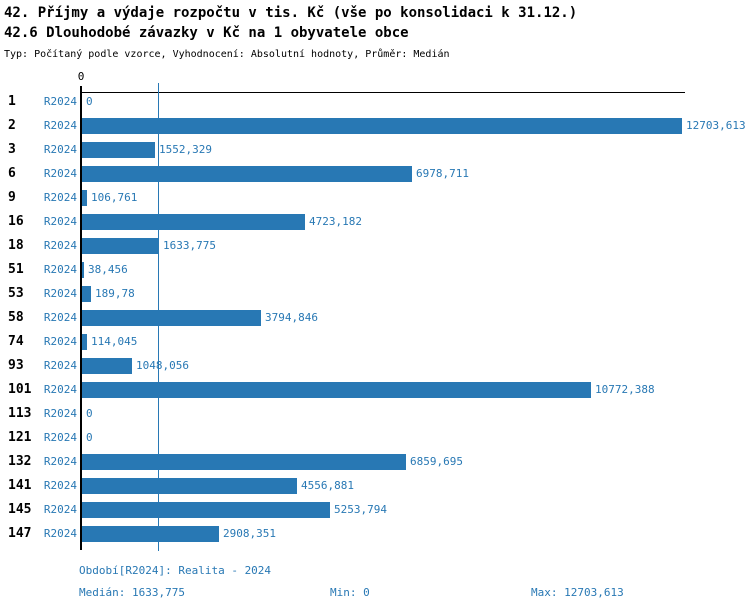 This screenshot has width=750, height=608. I want to click on chart-row: 18 R2024 1633,775, so click(375, 246).